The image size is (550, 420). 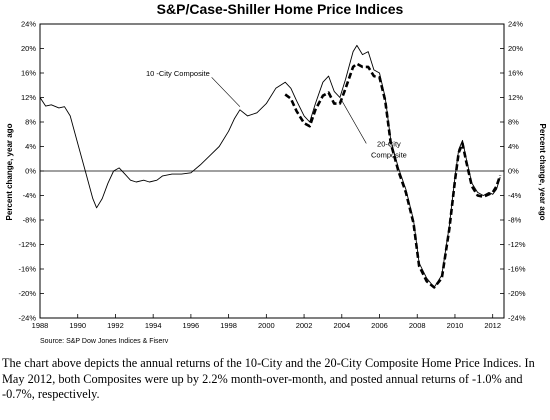 I want to click on y-tick-label-left: -16%, so click(x=27, y=269).